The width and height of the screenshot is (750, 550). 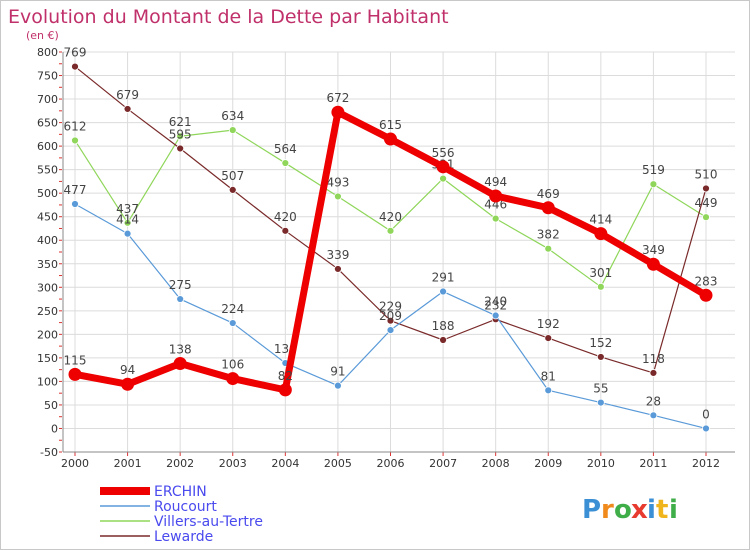 I want to click on y-tick-label: 500, so click(x=47, y=193).